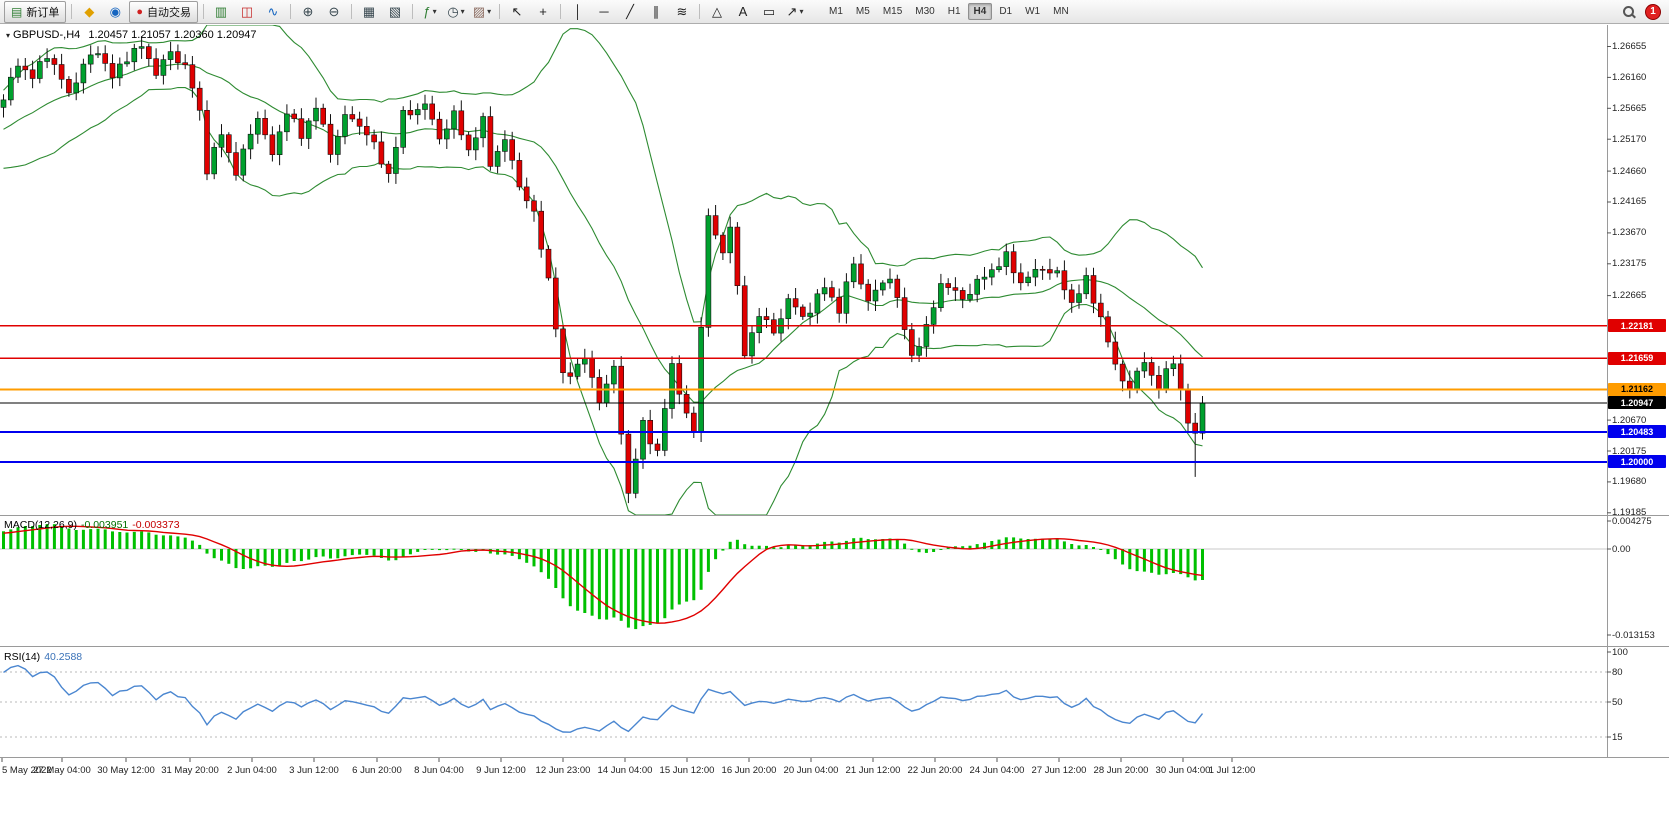 This screenshot has width=1669, height=829. I want to click on indicators-button: ƒ ▾, so click(430, 12).